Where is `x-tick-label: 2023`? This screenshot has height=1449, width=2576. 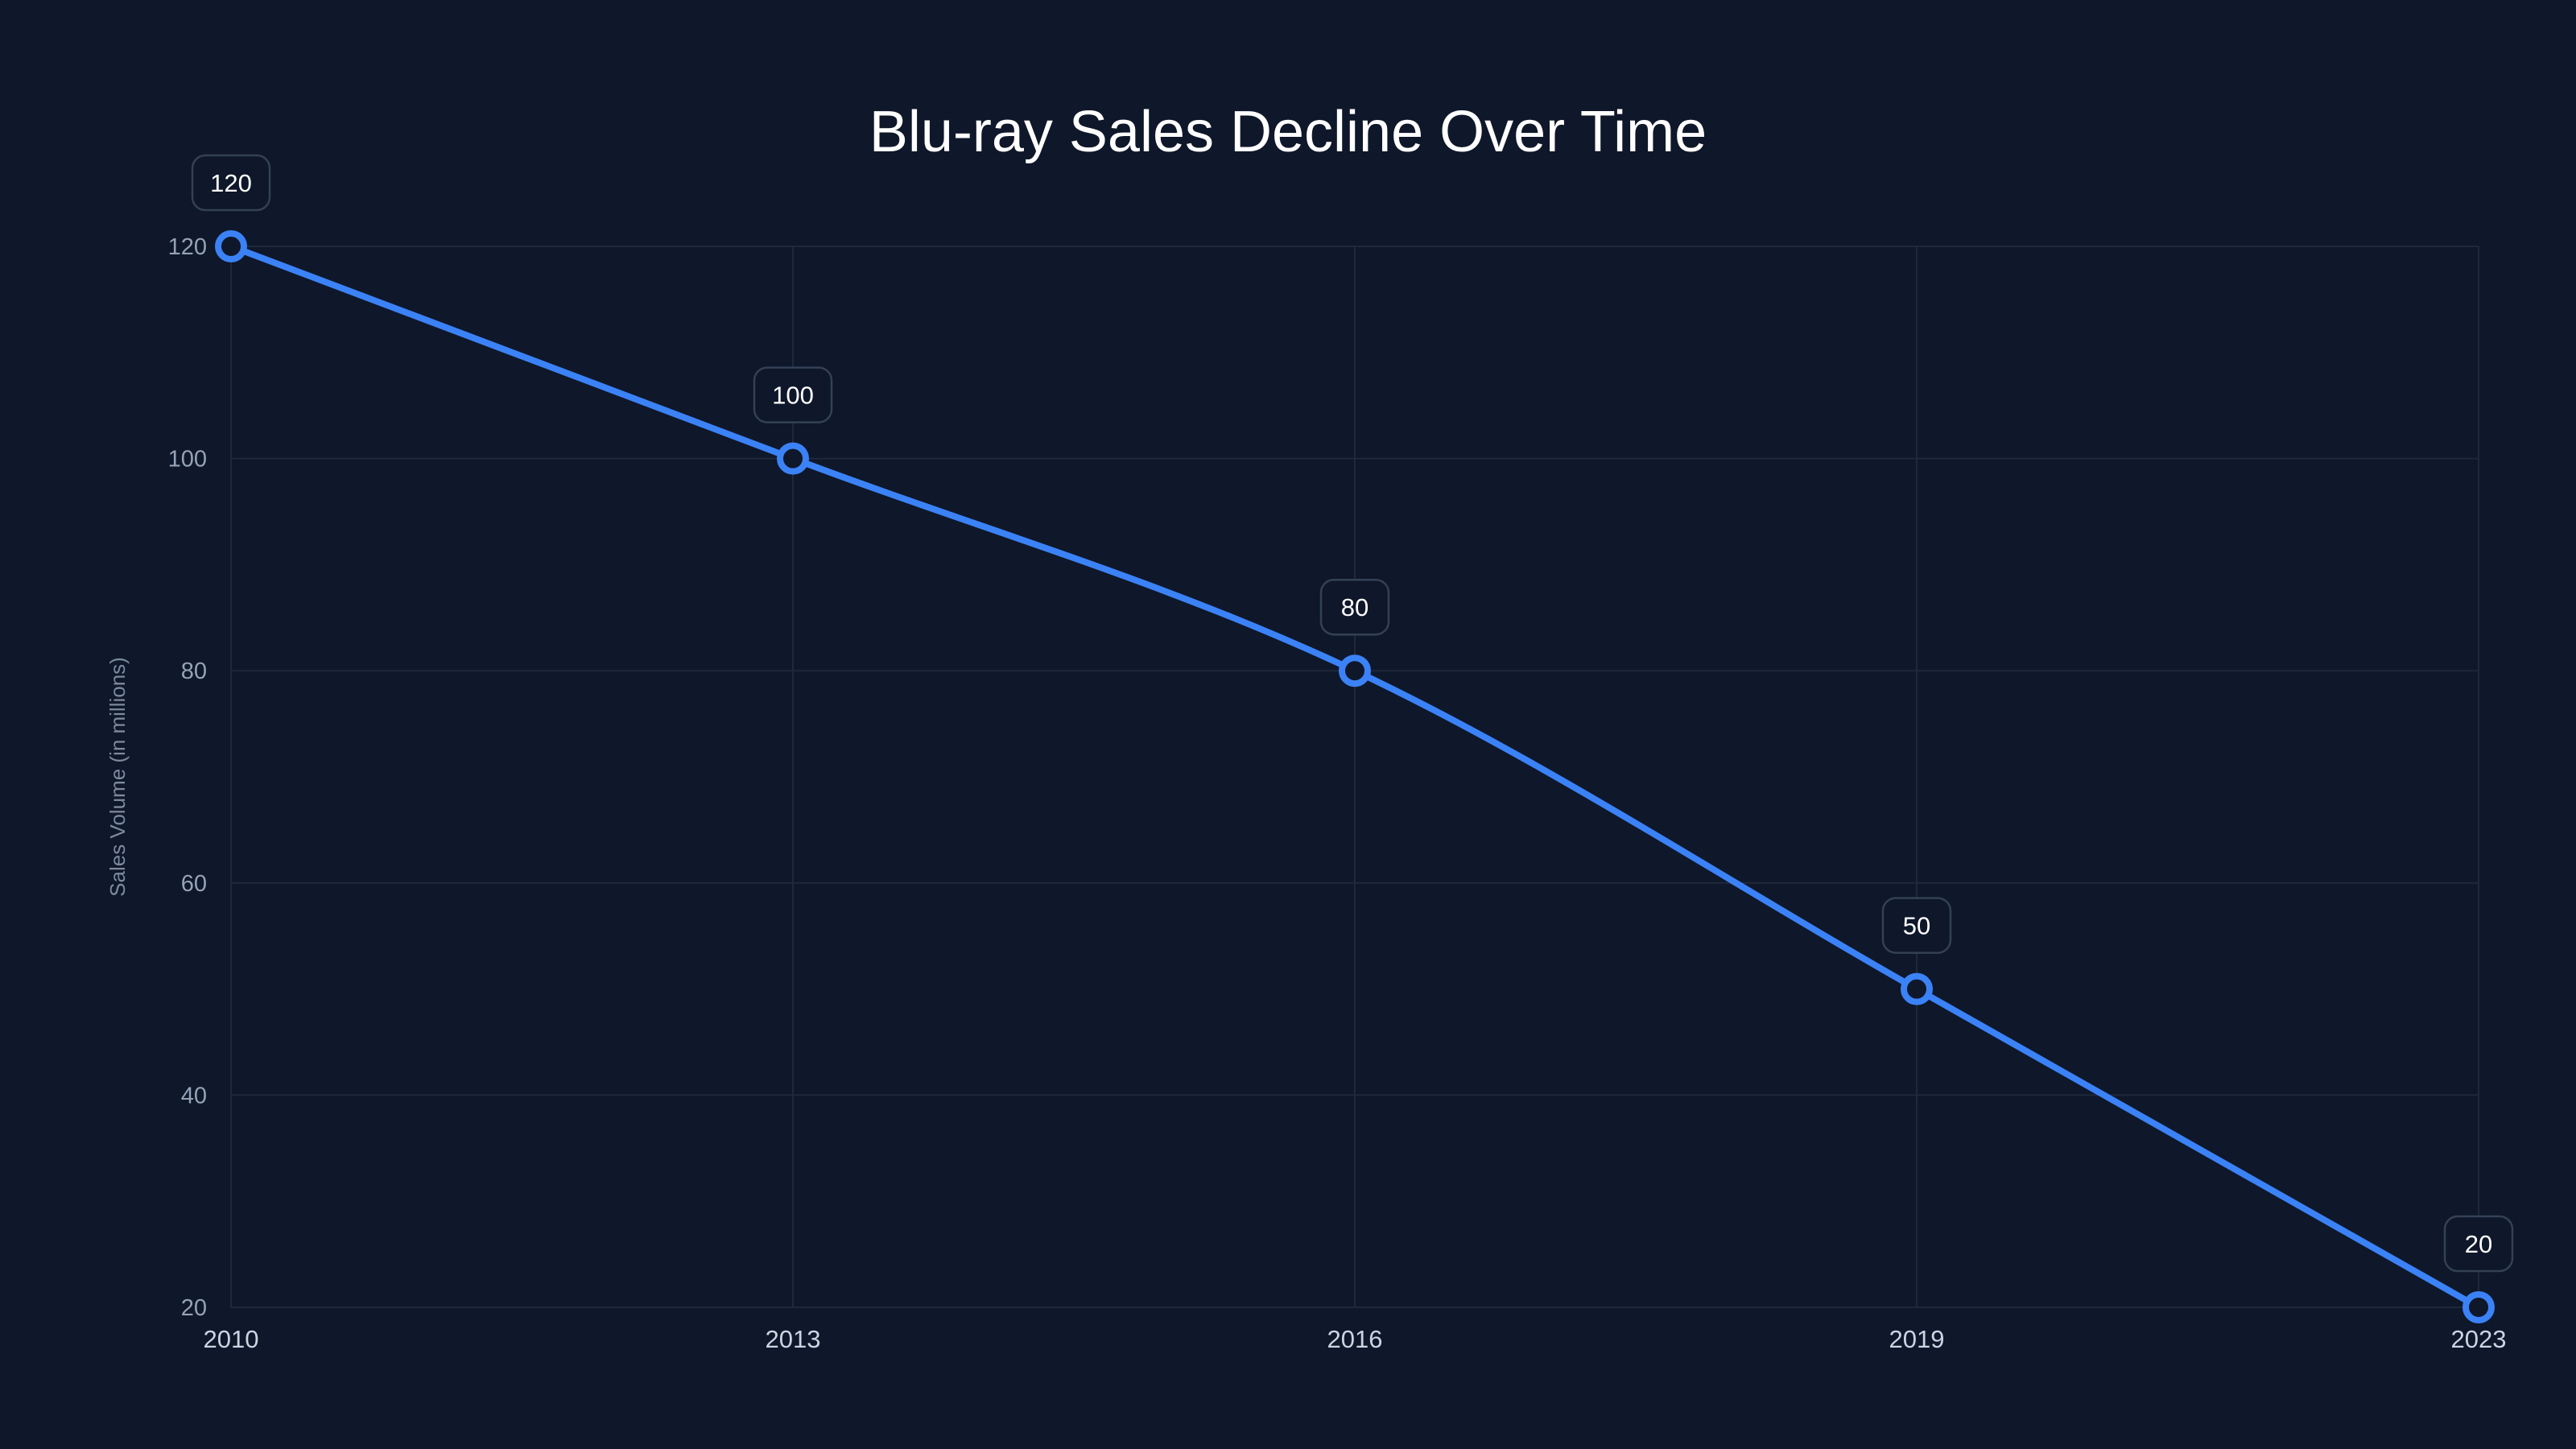 x-tick-label: 2023 is located at coordinates (2479, 1339).